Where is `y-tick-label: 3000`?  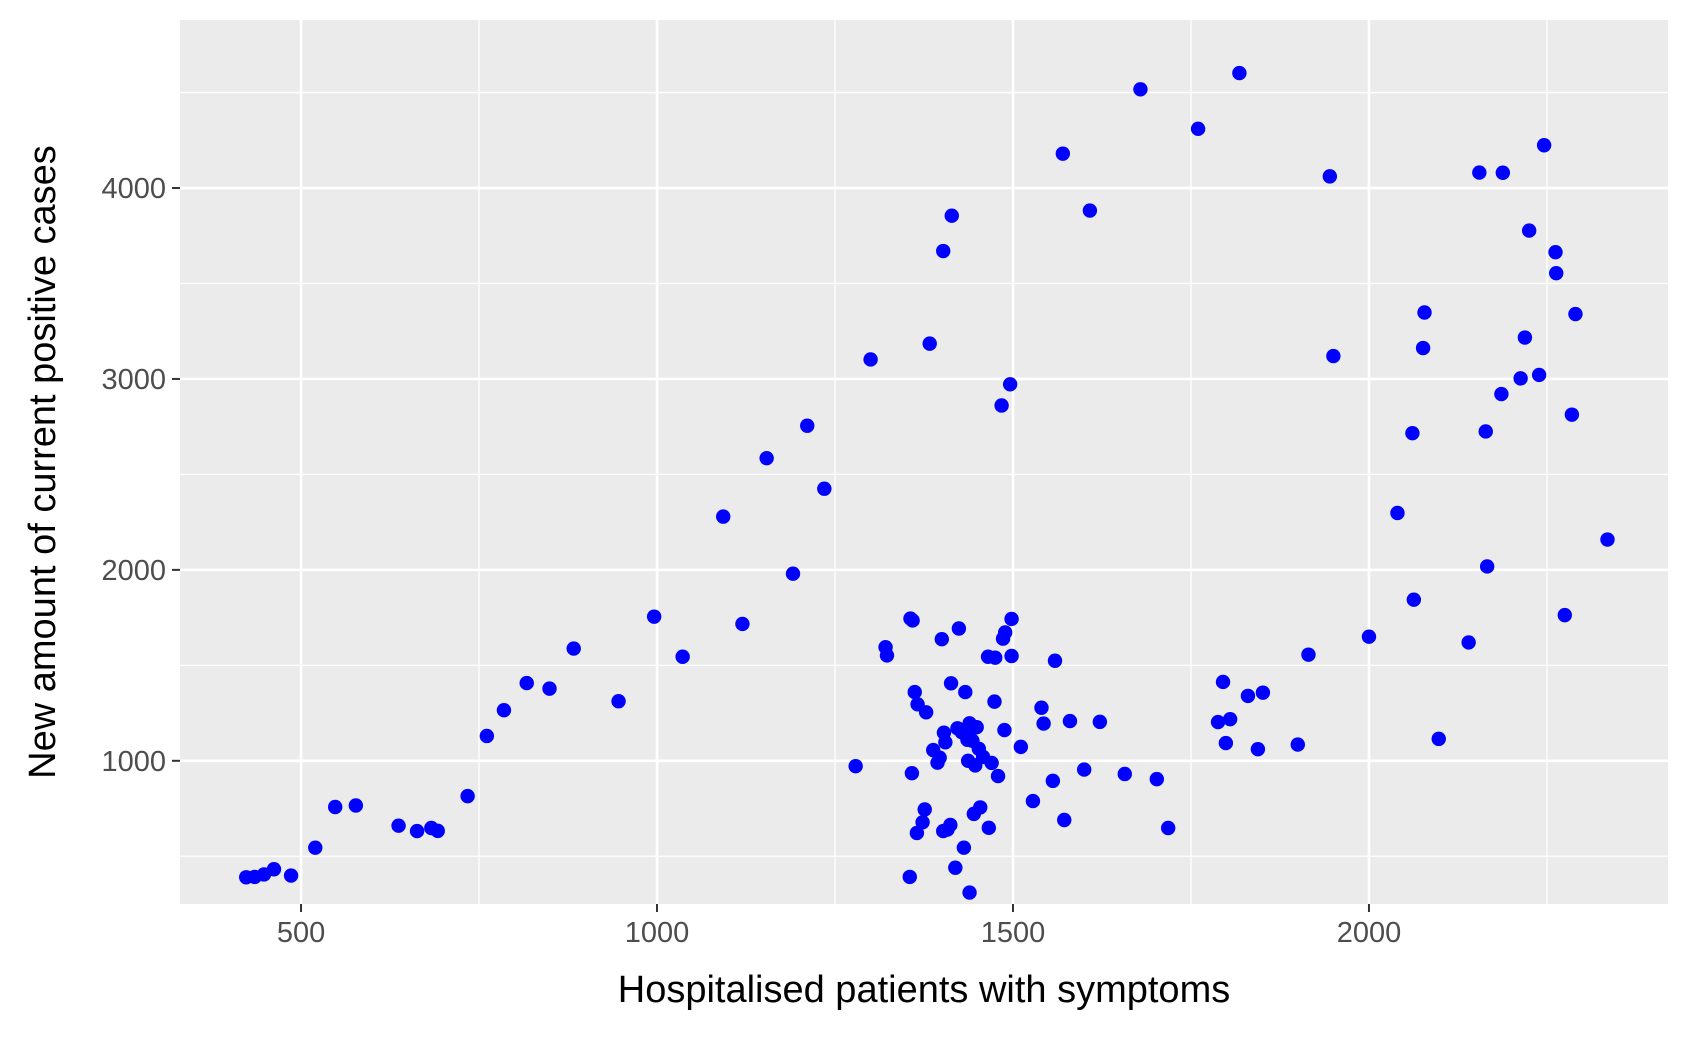 y-tick-label: 3000 is located at coordinates (133, 380).